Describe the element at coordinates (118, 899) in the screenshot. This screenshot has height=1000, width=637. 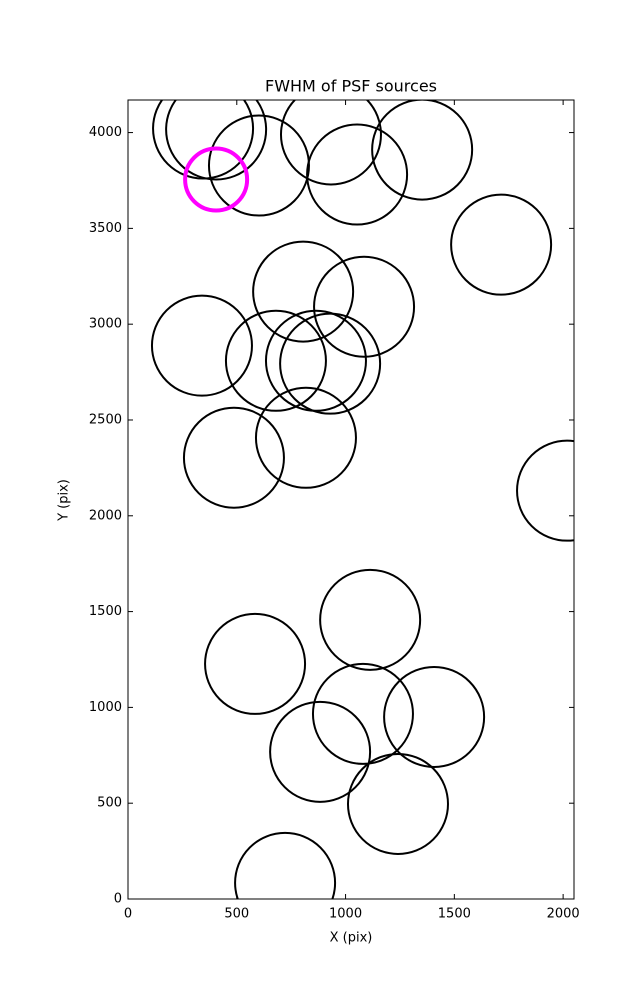
I see `y-tick-label: 0` at that location.